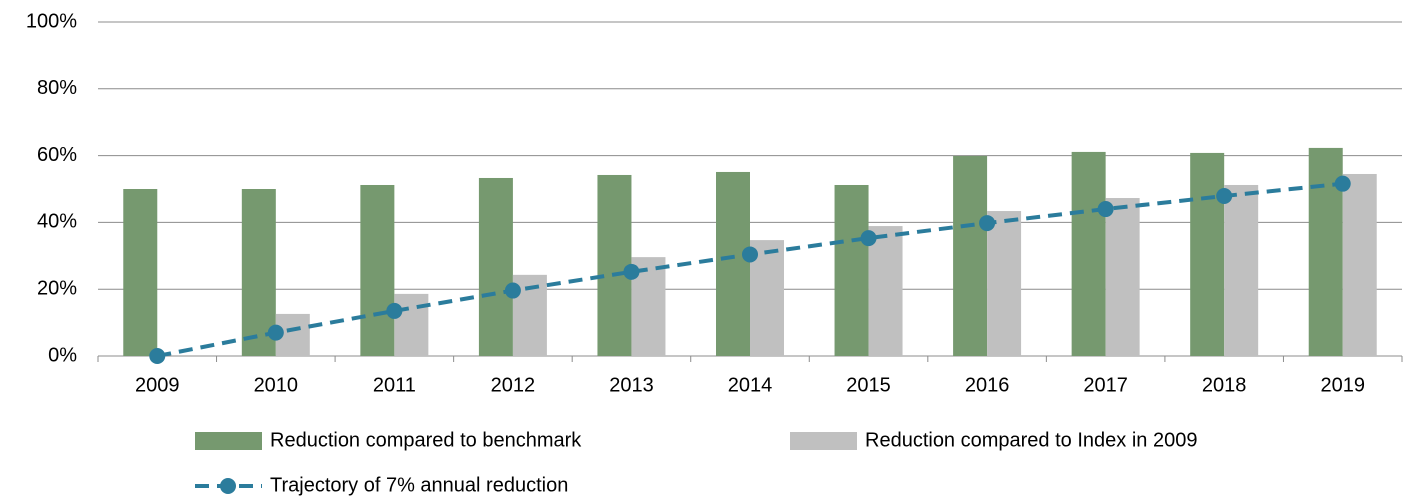 Image resolution: width=1408 pixels, height=500 pixels. What do you see at coordinates (57, 88) in the screenshot?
I see `y-tick-label: 80%` at bounding box center [57, 88].